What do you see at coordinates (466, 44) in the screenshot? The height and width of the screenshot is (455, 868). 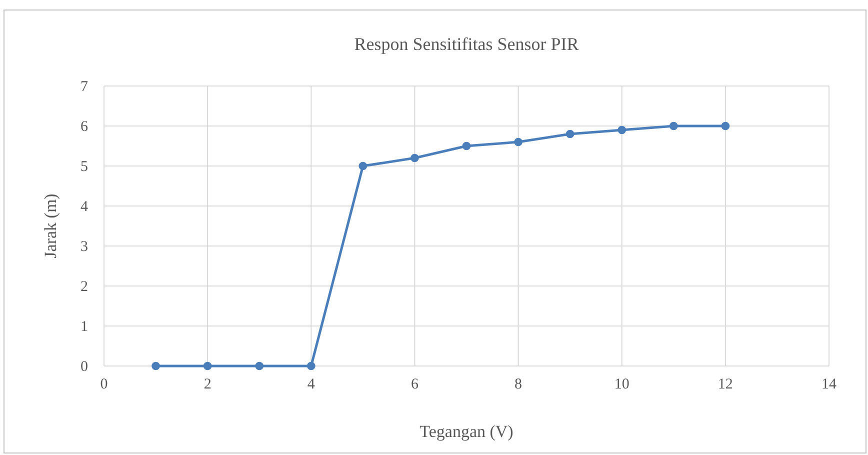 I see `chart-title: Respon Sensitifitas Sensor PIR` at bounding box center [466, 44].